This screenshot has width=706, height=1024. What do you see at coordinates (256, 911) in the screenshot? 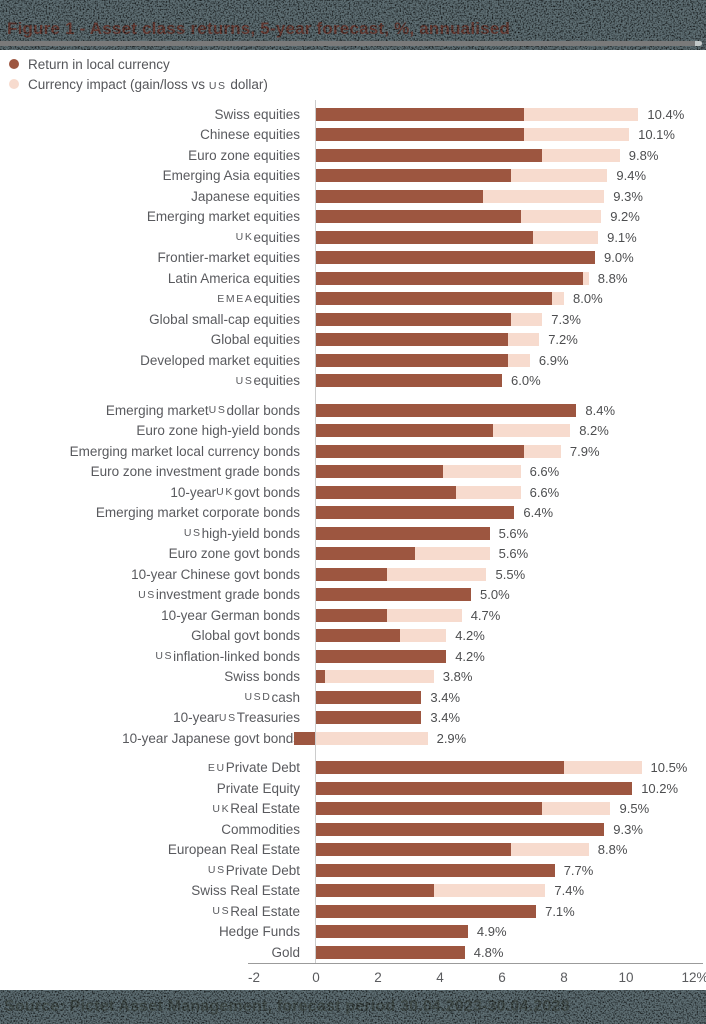
I see `row-label: US Real Estate` at bounding box center [256, 911].